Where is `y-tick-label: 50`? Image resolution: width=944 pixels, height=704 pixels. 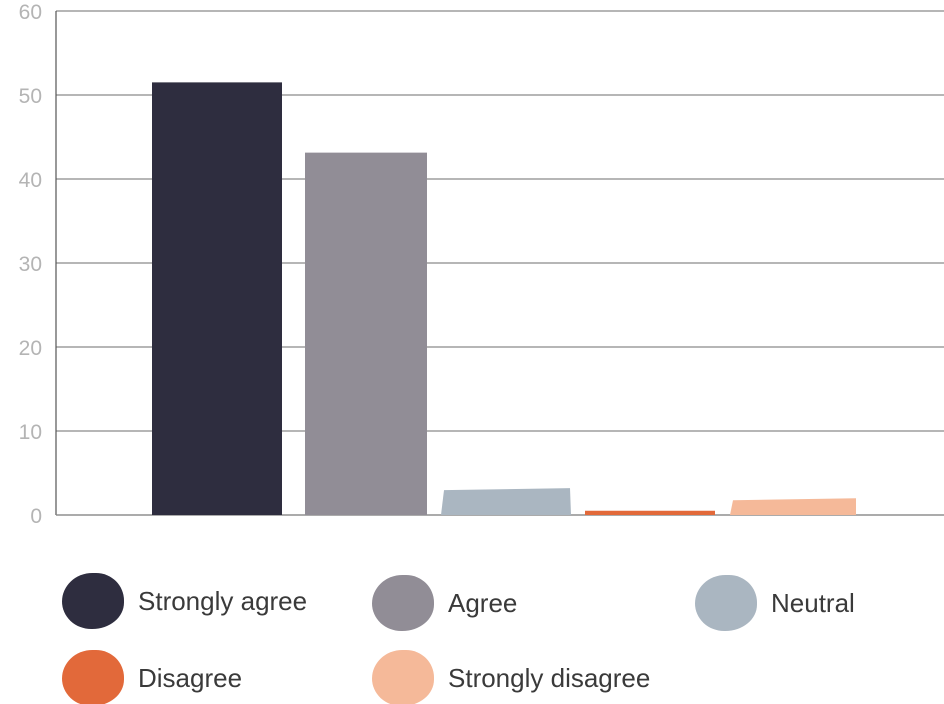
y-tick-label: 50 is located at coordinates (30, 96).